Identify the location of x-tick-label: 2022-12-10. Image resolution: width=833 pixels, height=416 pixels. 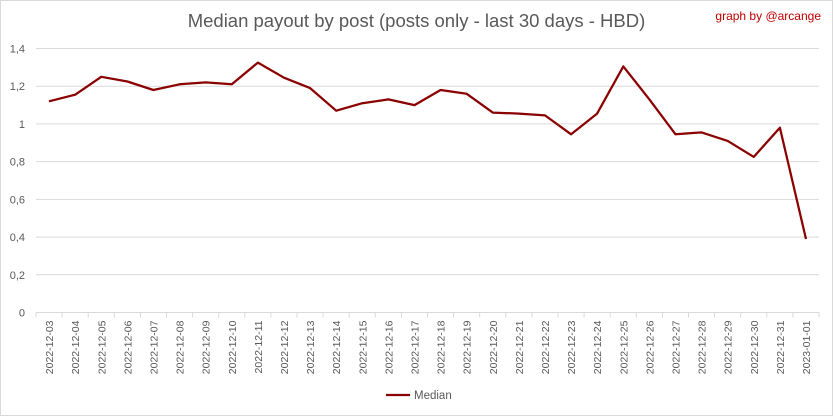
(233, 347).